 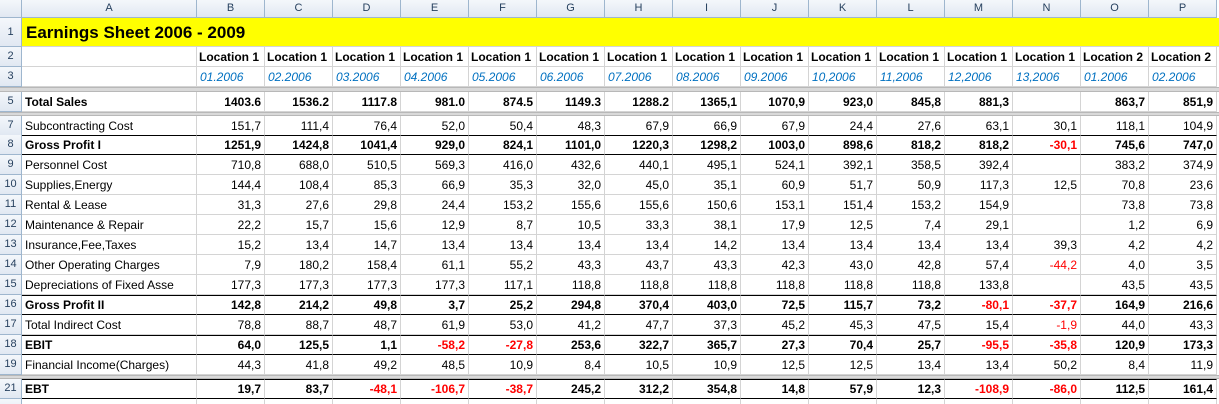 What do you see at coordinates (979, 285) in the screenshot?
I see `value-cell: 133,8` at bounding box center [979, 285].